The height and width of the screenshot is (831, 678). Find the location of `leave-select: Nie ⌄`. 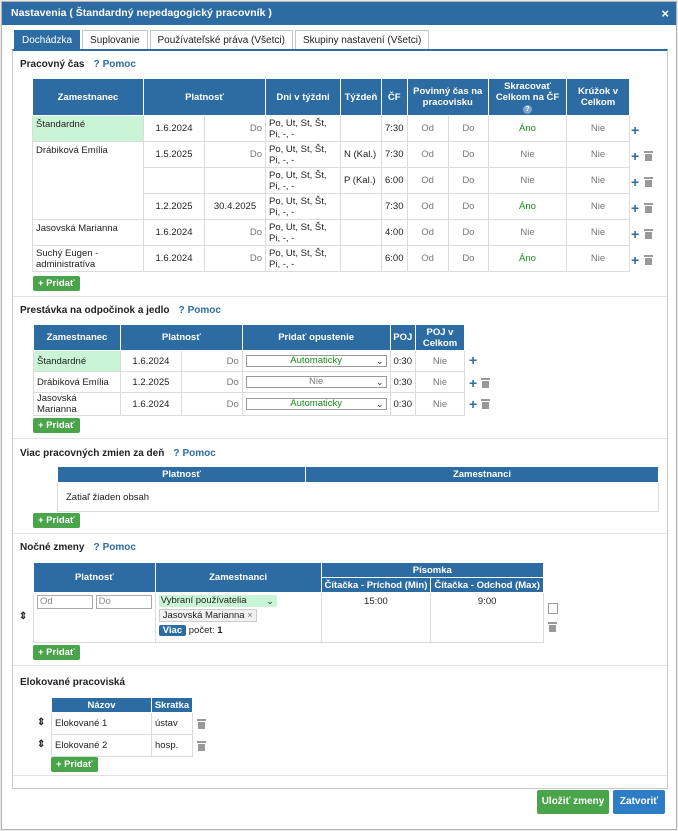

leave-select: Nie ⌄ is located at coordinates (316, 382).